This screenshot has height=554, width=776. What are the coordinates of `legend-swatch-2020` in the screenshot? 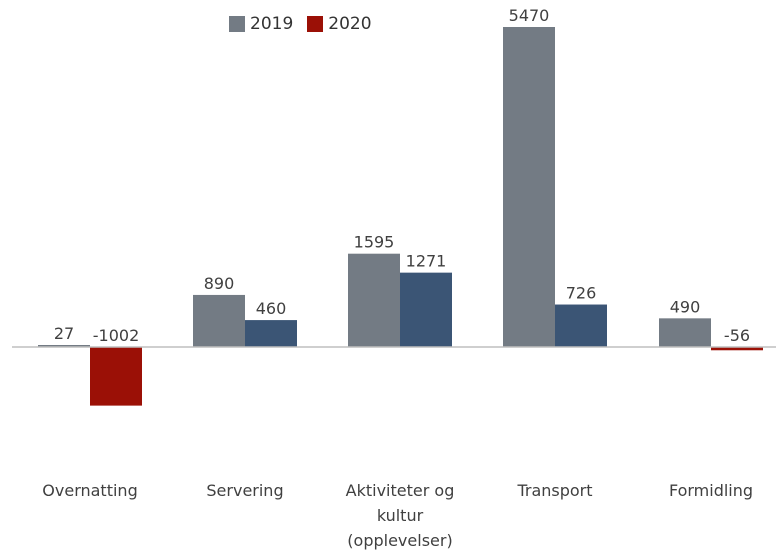 It's located at (315, 24).